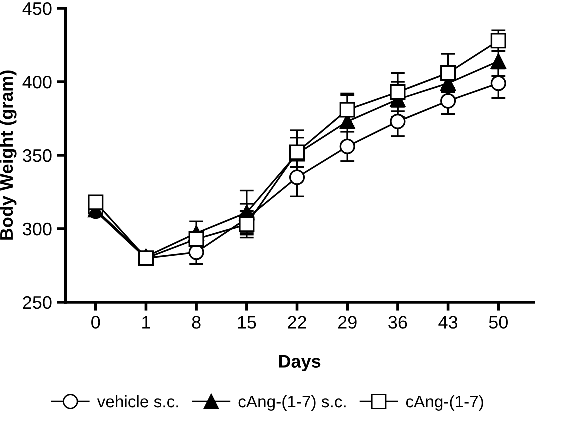  What do you see at coordinates (137, 401) in the screenshot?
I see `legend-label: vehicle s.c.` at bounding box center [137, 401].